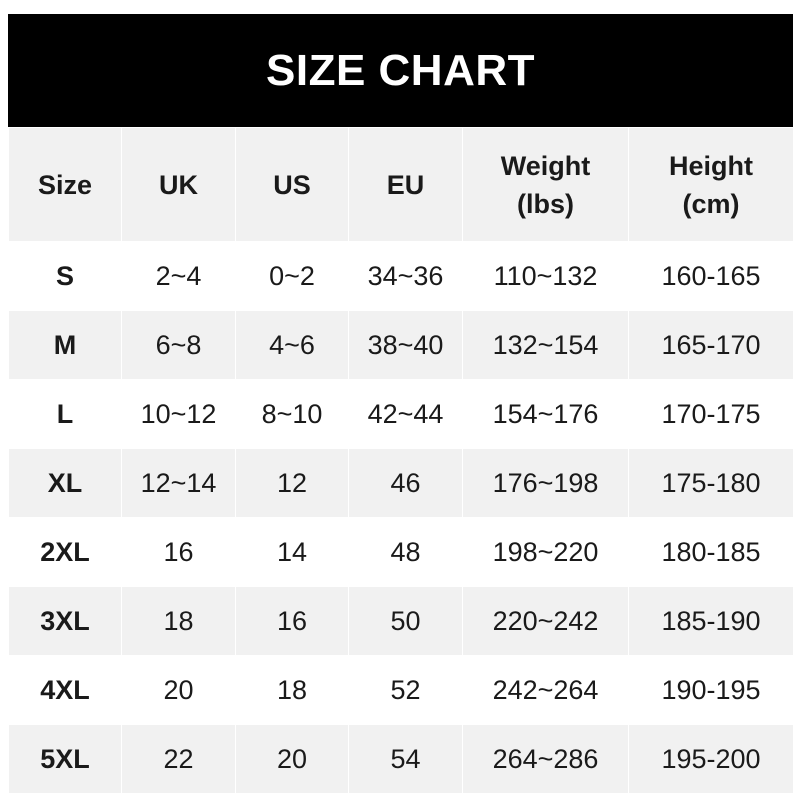  Describe the element at coordinates (711, 483) in the screenshot. I see `cell-height: 175-180` at that location.